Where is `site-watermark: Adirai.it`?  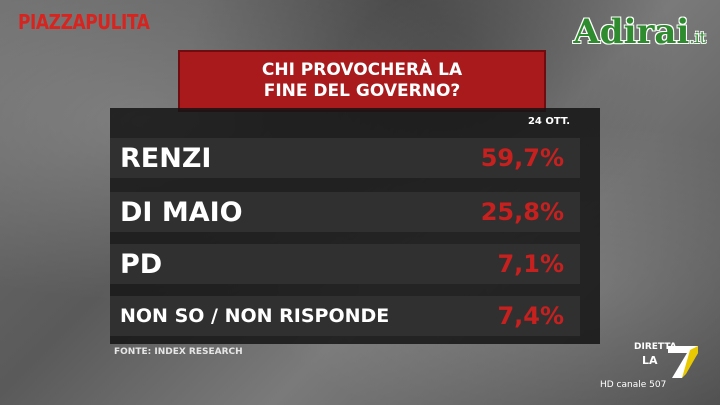 site-watermark: Adirai.it is located at coordinates (639, 32).